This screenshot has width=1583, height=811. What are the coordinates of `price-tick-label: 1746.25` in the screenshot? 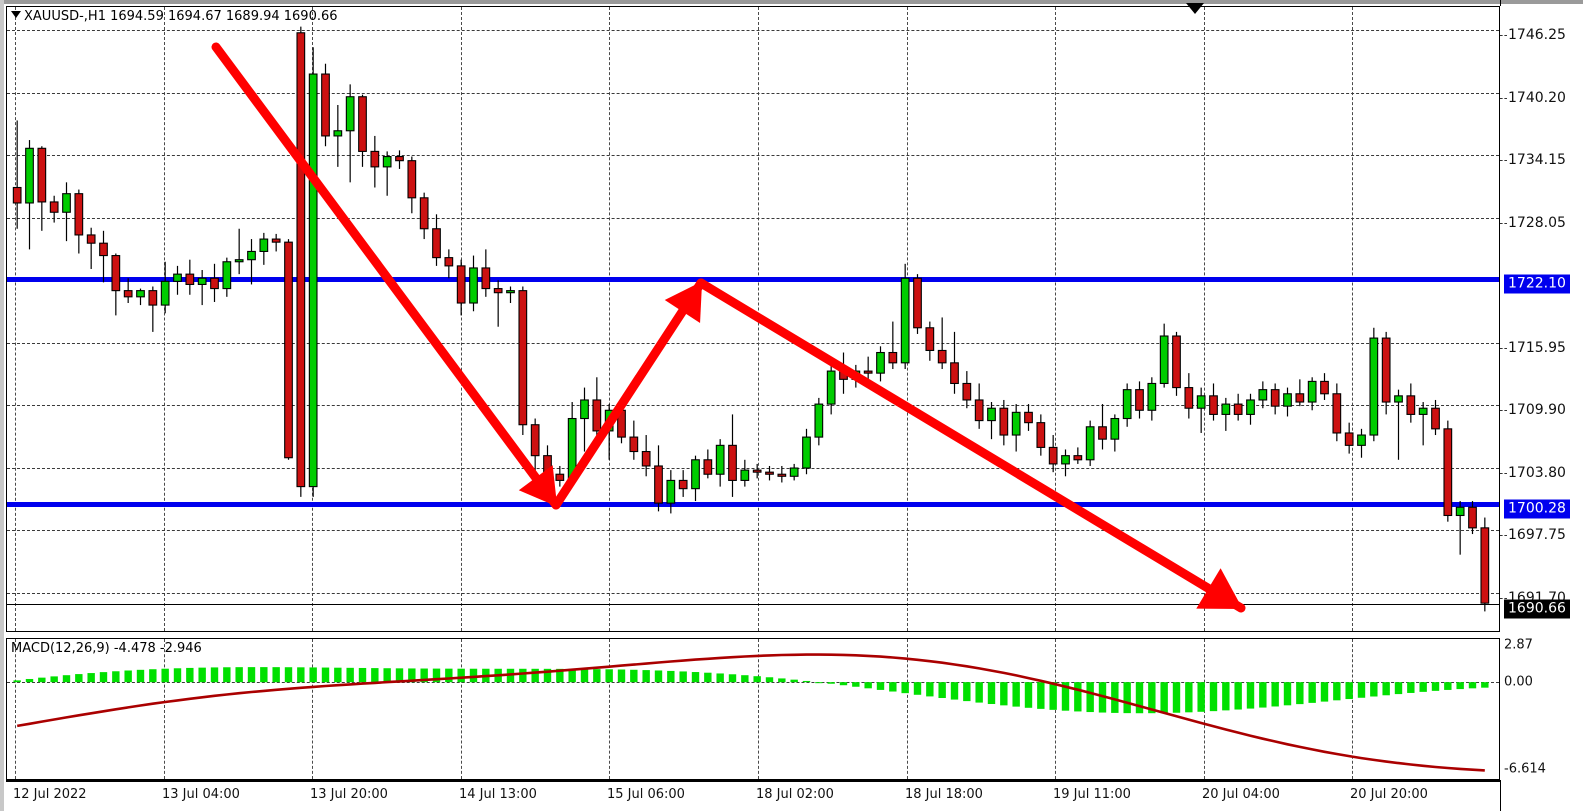 It's located at (1537, 35).